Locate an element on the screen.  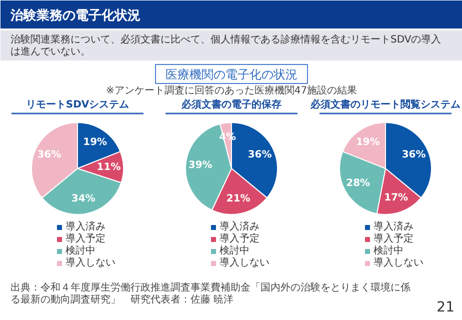
text: ※アンケート調査に回答のあった医療機関47施設の結果 is located at coordinates (232, 90).